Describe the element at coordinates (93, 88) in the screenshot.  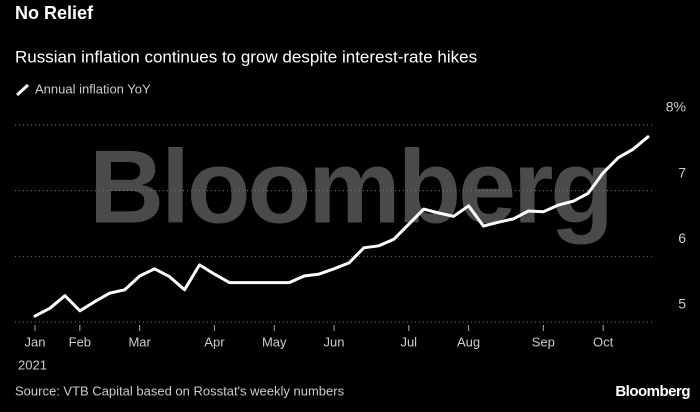
I see `legend-label: Annual inflation YoY` at that location.